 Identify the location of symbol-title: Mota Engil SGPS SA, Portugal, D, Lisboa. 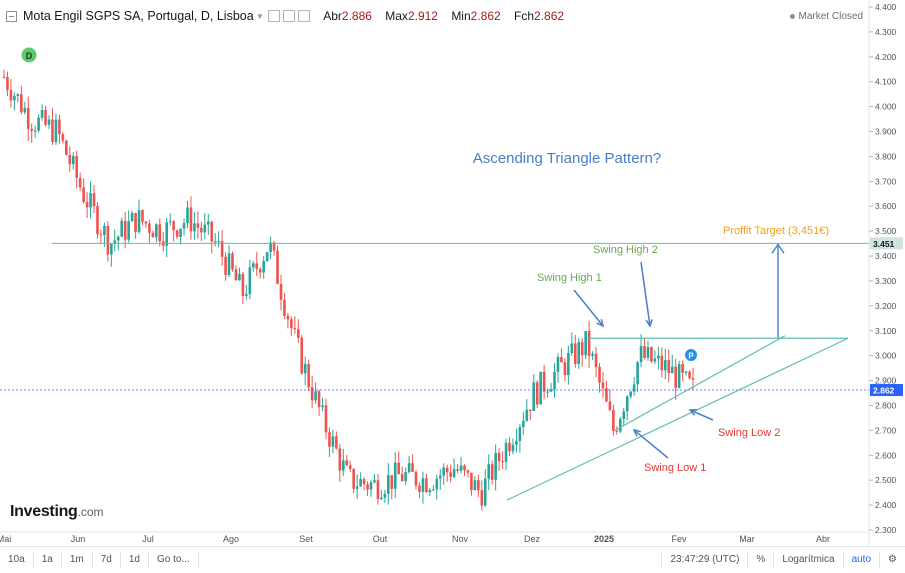
(138, 16).